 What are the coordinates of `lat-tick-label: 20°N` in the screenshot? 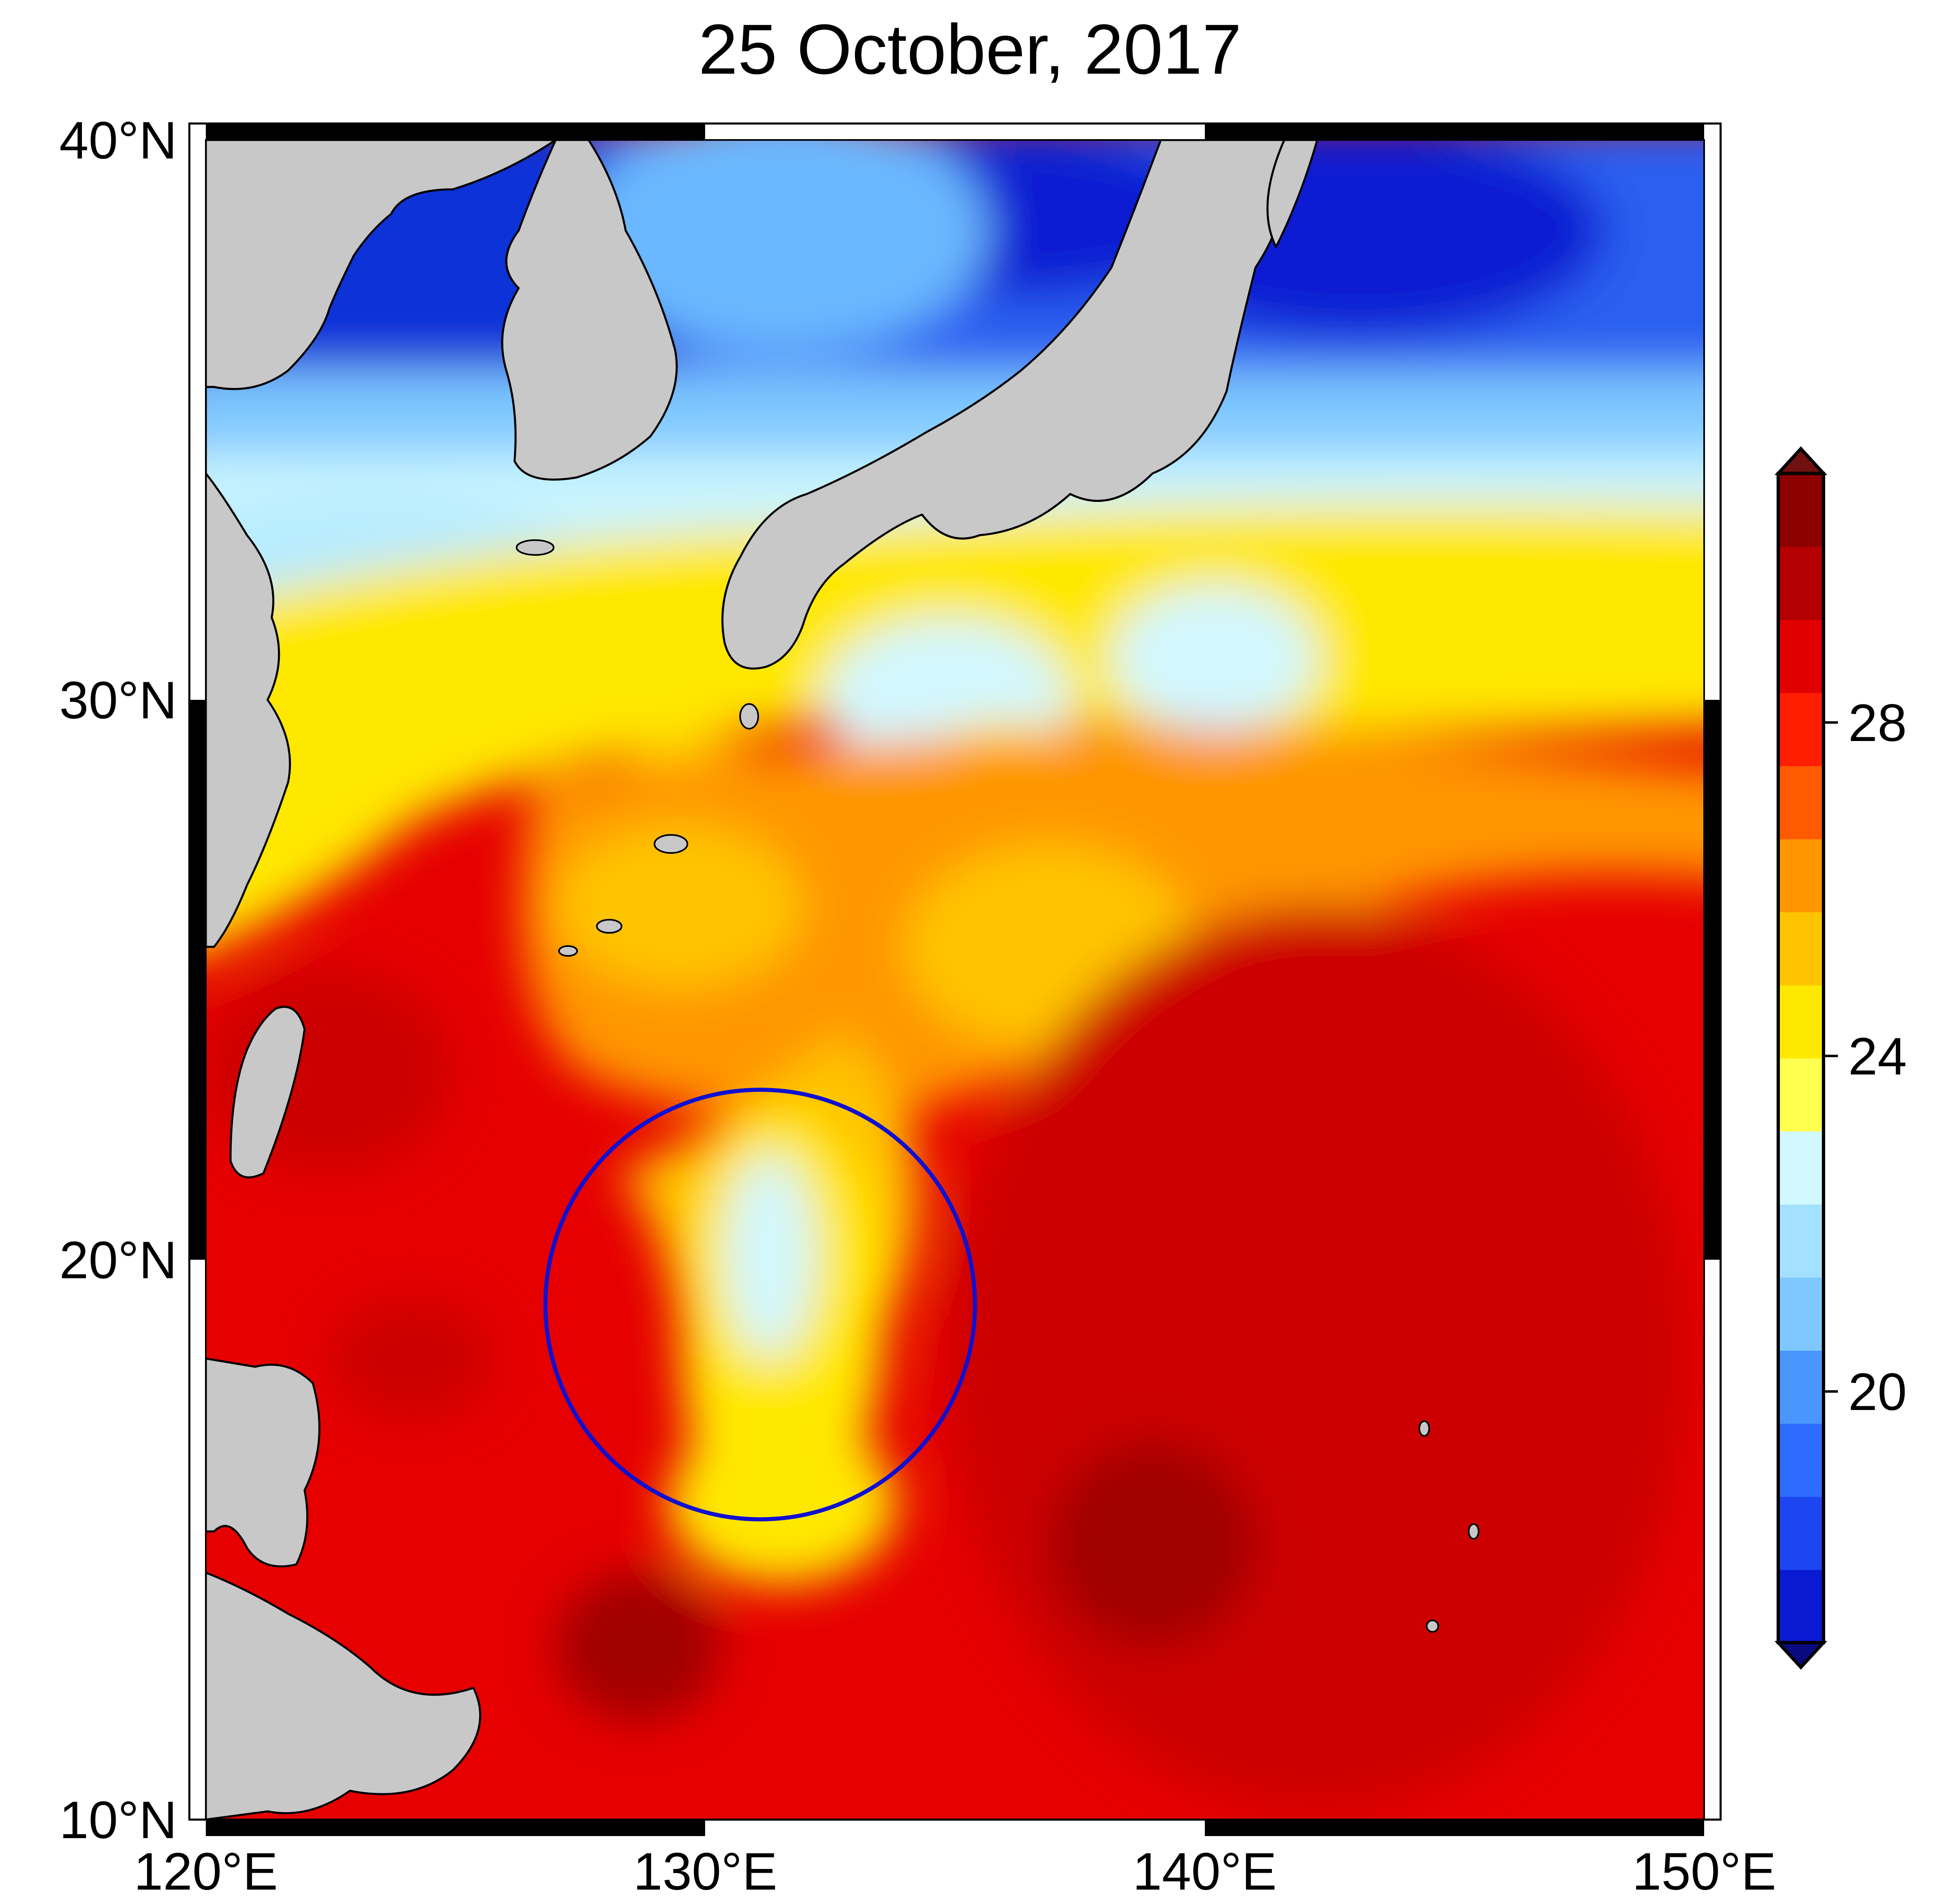 It's located at (118, 1260).